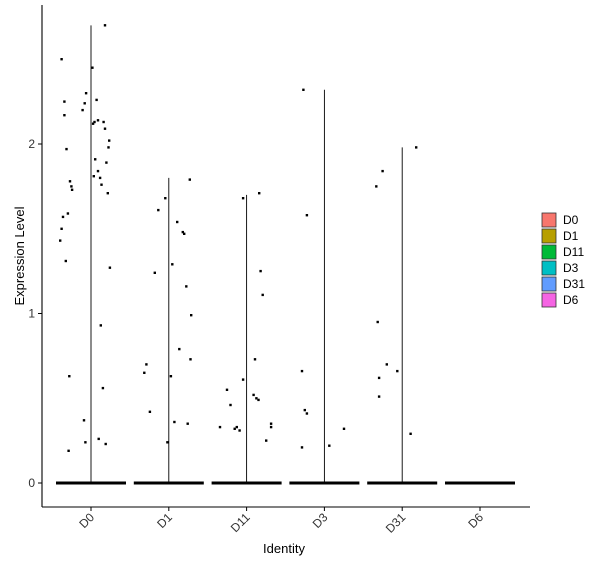 The width and height of the screenshot is (600, 568). I want to click on legend-swatch-d11, so click(549, 252).